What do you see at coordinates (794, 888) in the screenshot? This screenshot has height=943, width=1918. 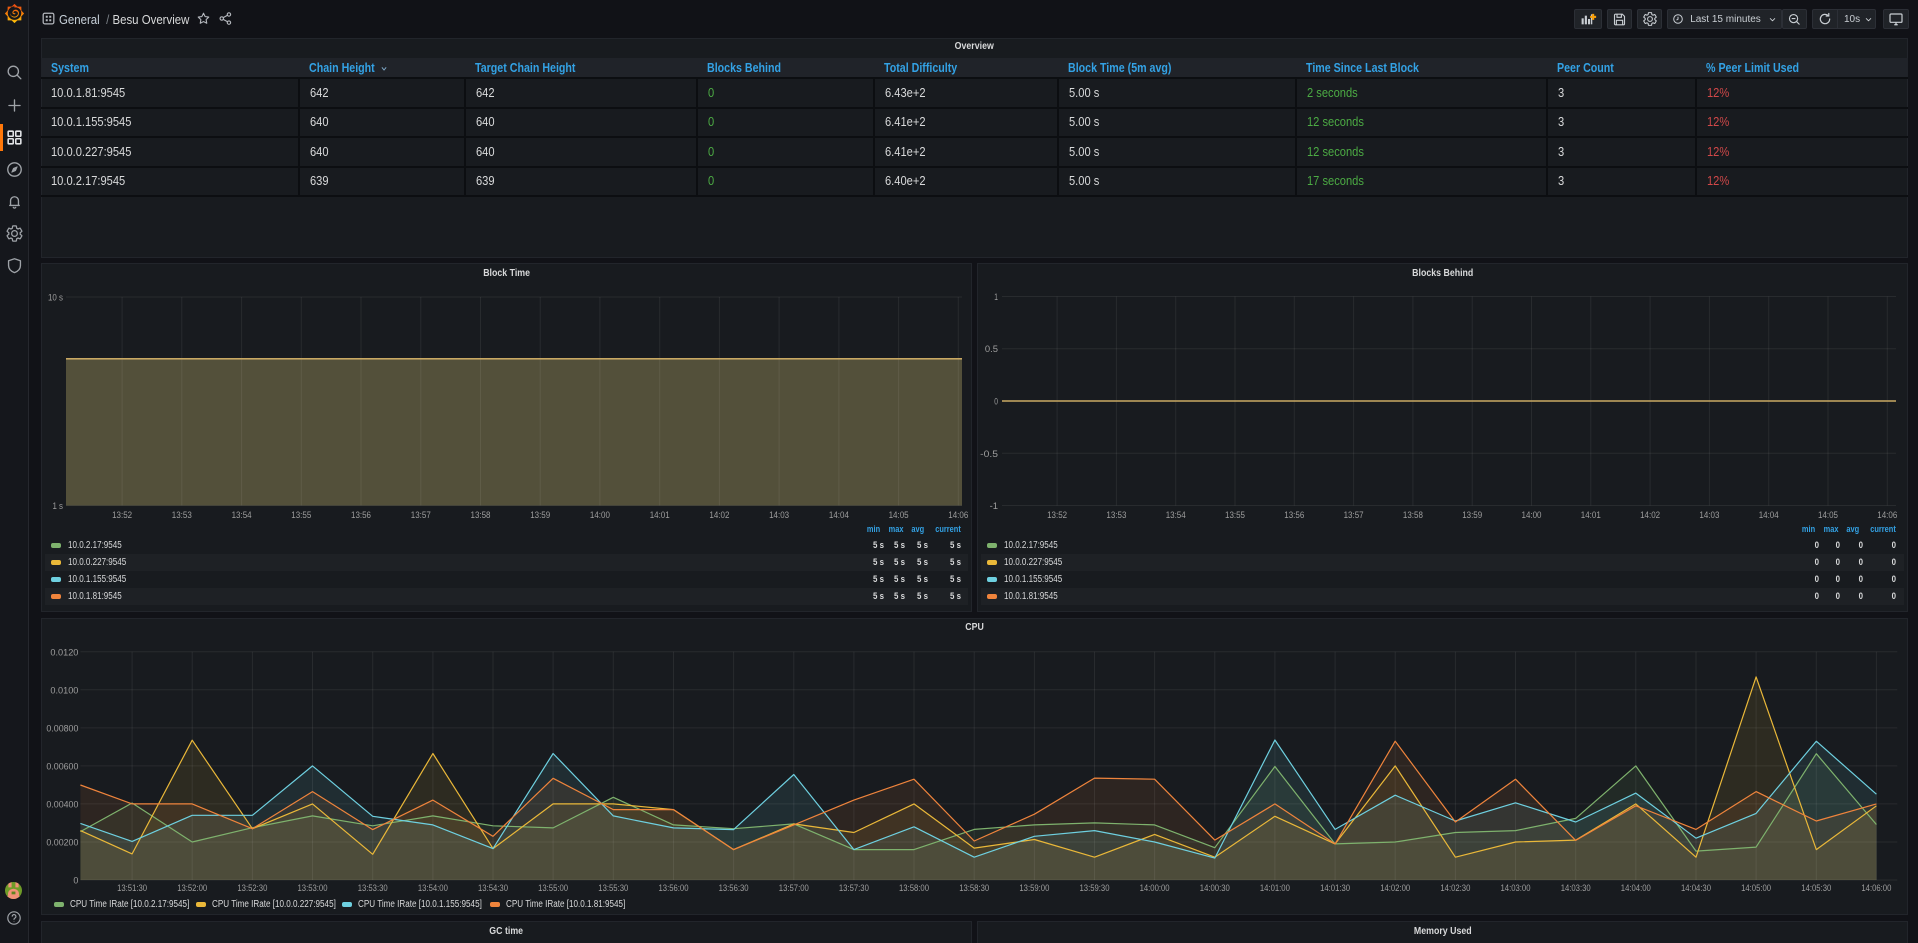 I see `svg-text: 13:57:00` at bounding box center [794, 888].